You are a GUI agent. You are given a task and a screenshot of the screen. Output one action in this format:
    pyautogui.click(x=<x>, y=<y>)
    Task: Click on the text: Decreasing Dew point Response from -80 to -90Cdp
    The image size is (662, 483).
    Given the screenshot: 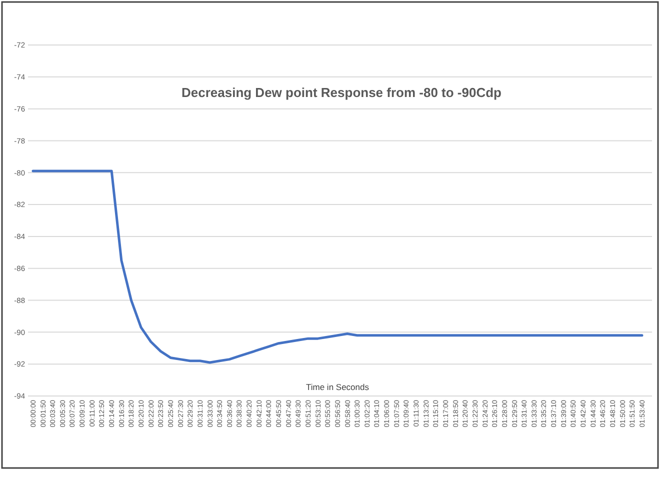 What is the action you would take?
    pyautogui.click(x=341, y=92)
    